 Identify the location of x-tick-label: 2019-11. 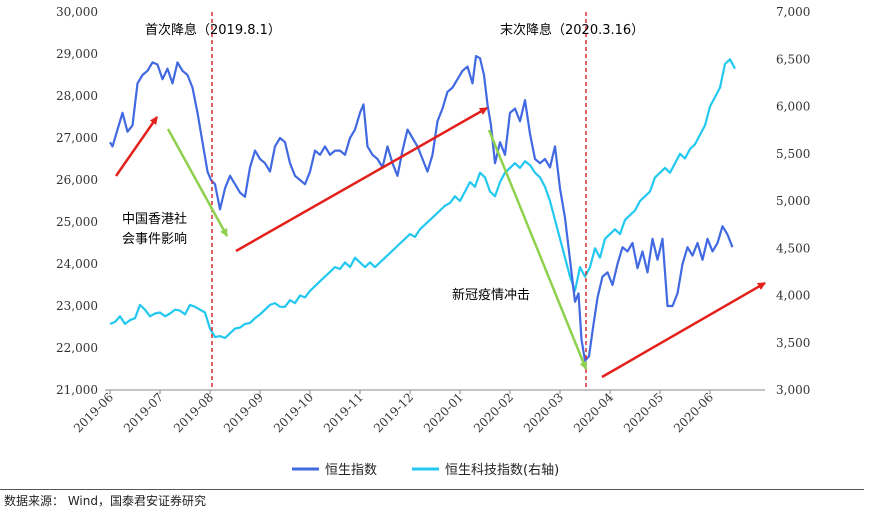
(343, 412).